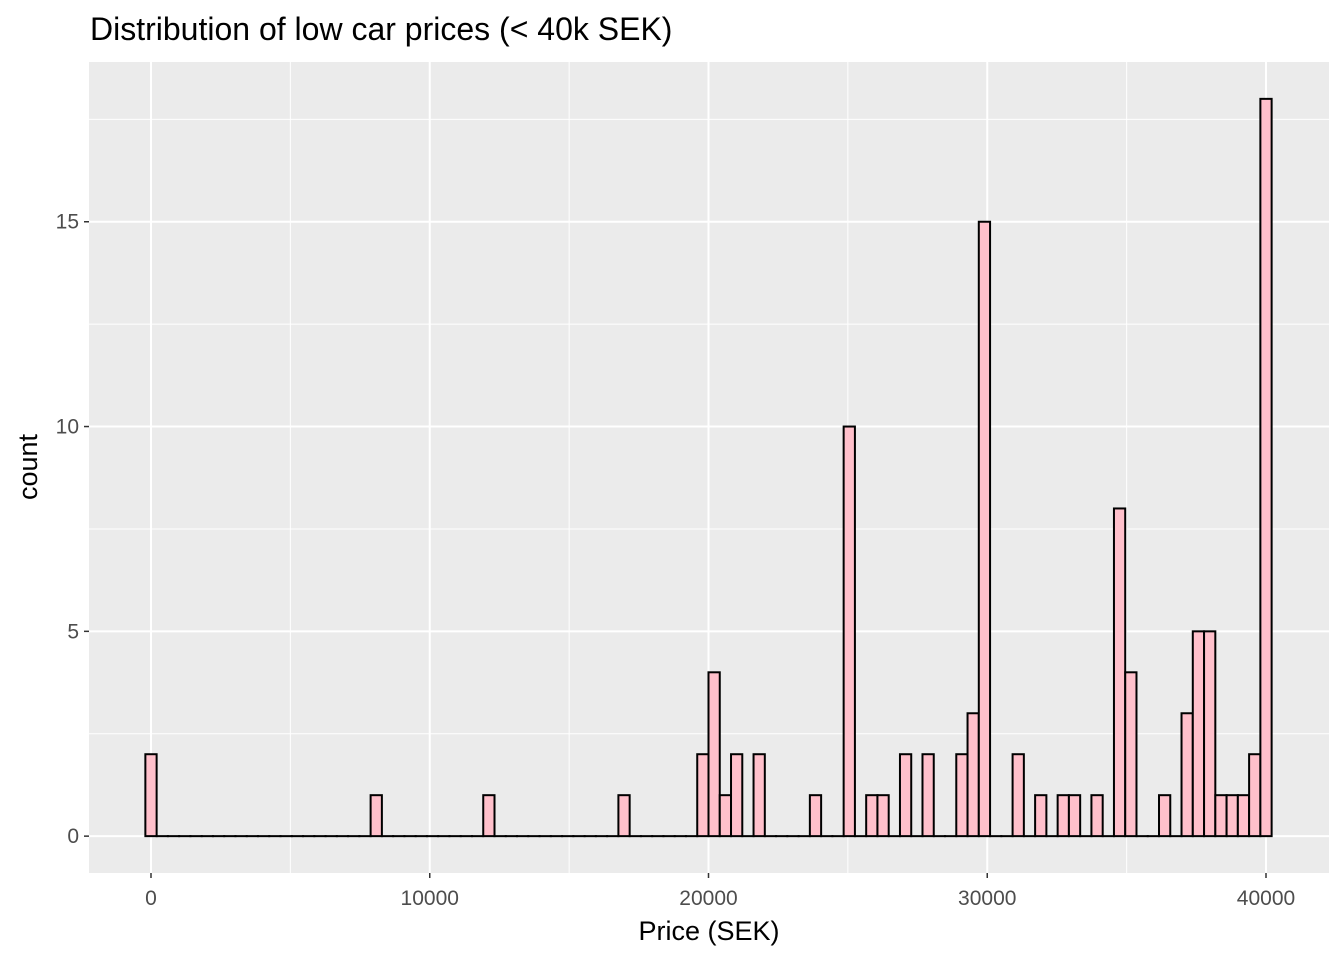 Image resolution: width=1344 pixels, height=960 pixels. Describe the element at coordinates (430, 898) in the screenshot. I see `x-tick-label: 10000` at that location.